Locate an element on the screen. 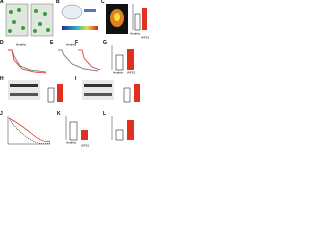  panel-label: J is located at coordinates (1, 114).